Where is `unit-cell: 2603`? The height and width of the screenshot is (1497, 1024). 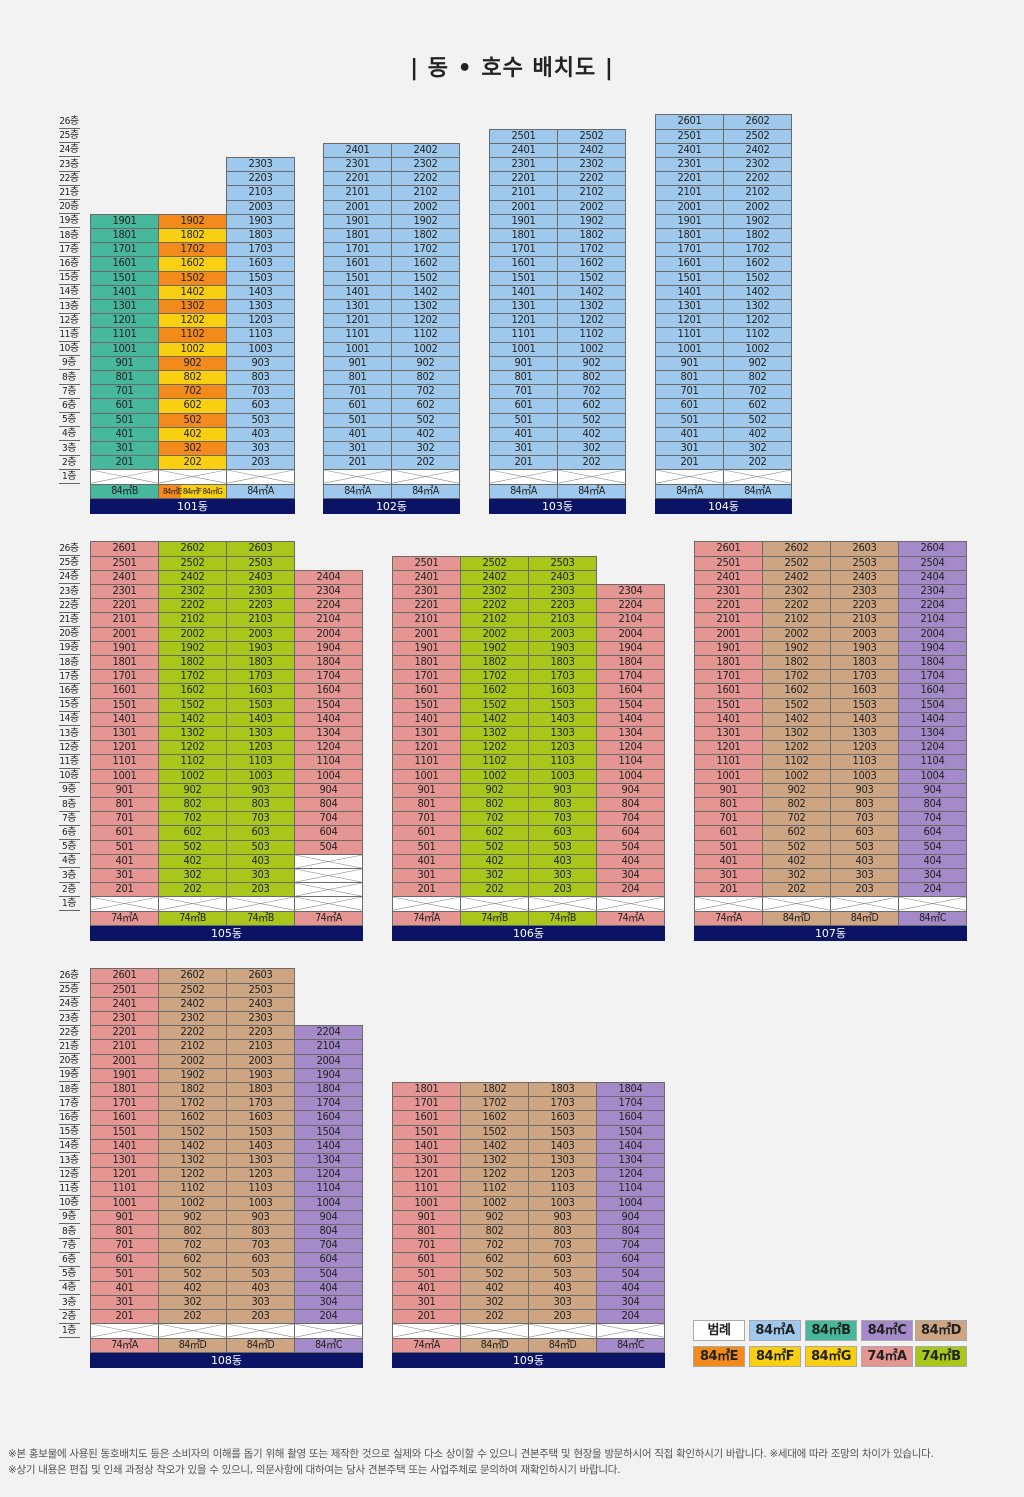
unit-cell: 2603 is located at coordinates (260, 976).